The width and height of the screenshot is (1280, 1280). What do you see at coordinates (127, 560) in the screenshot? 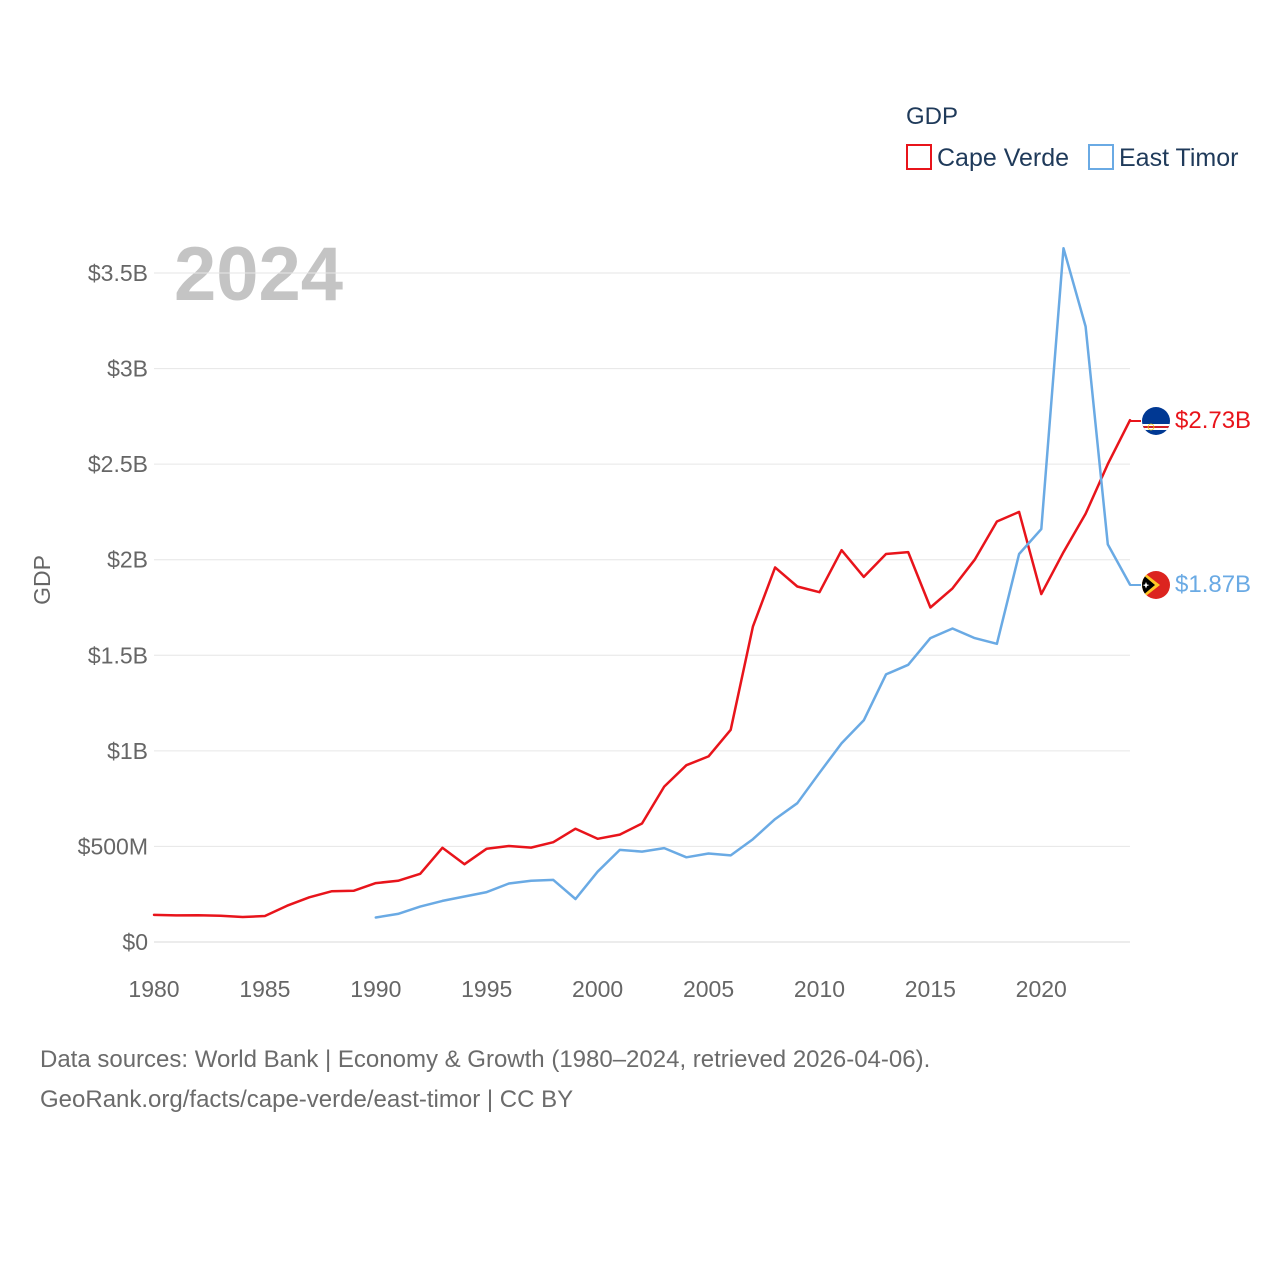
I see `y-tick-label: $2B` at bounding box center [127, 560].